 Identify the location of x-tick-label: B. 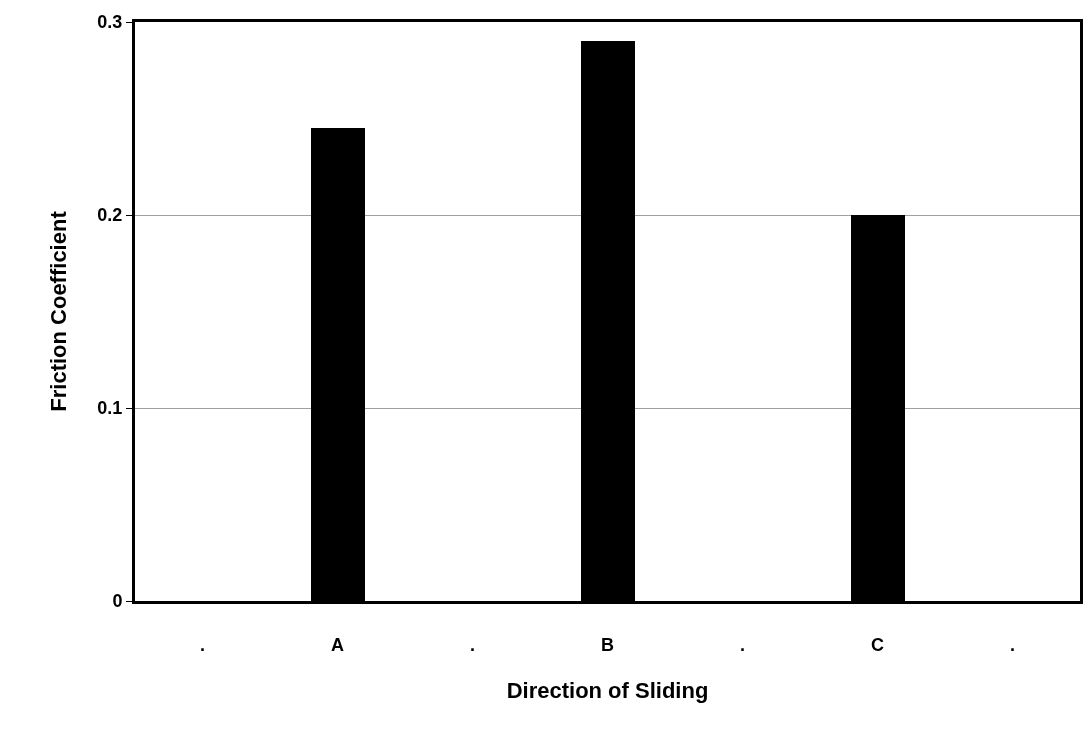
(607, 644).